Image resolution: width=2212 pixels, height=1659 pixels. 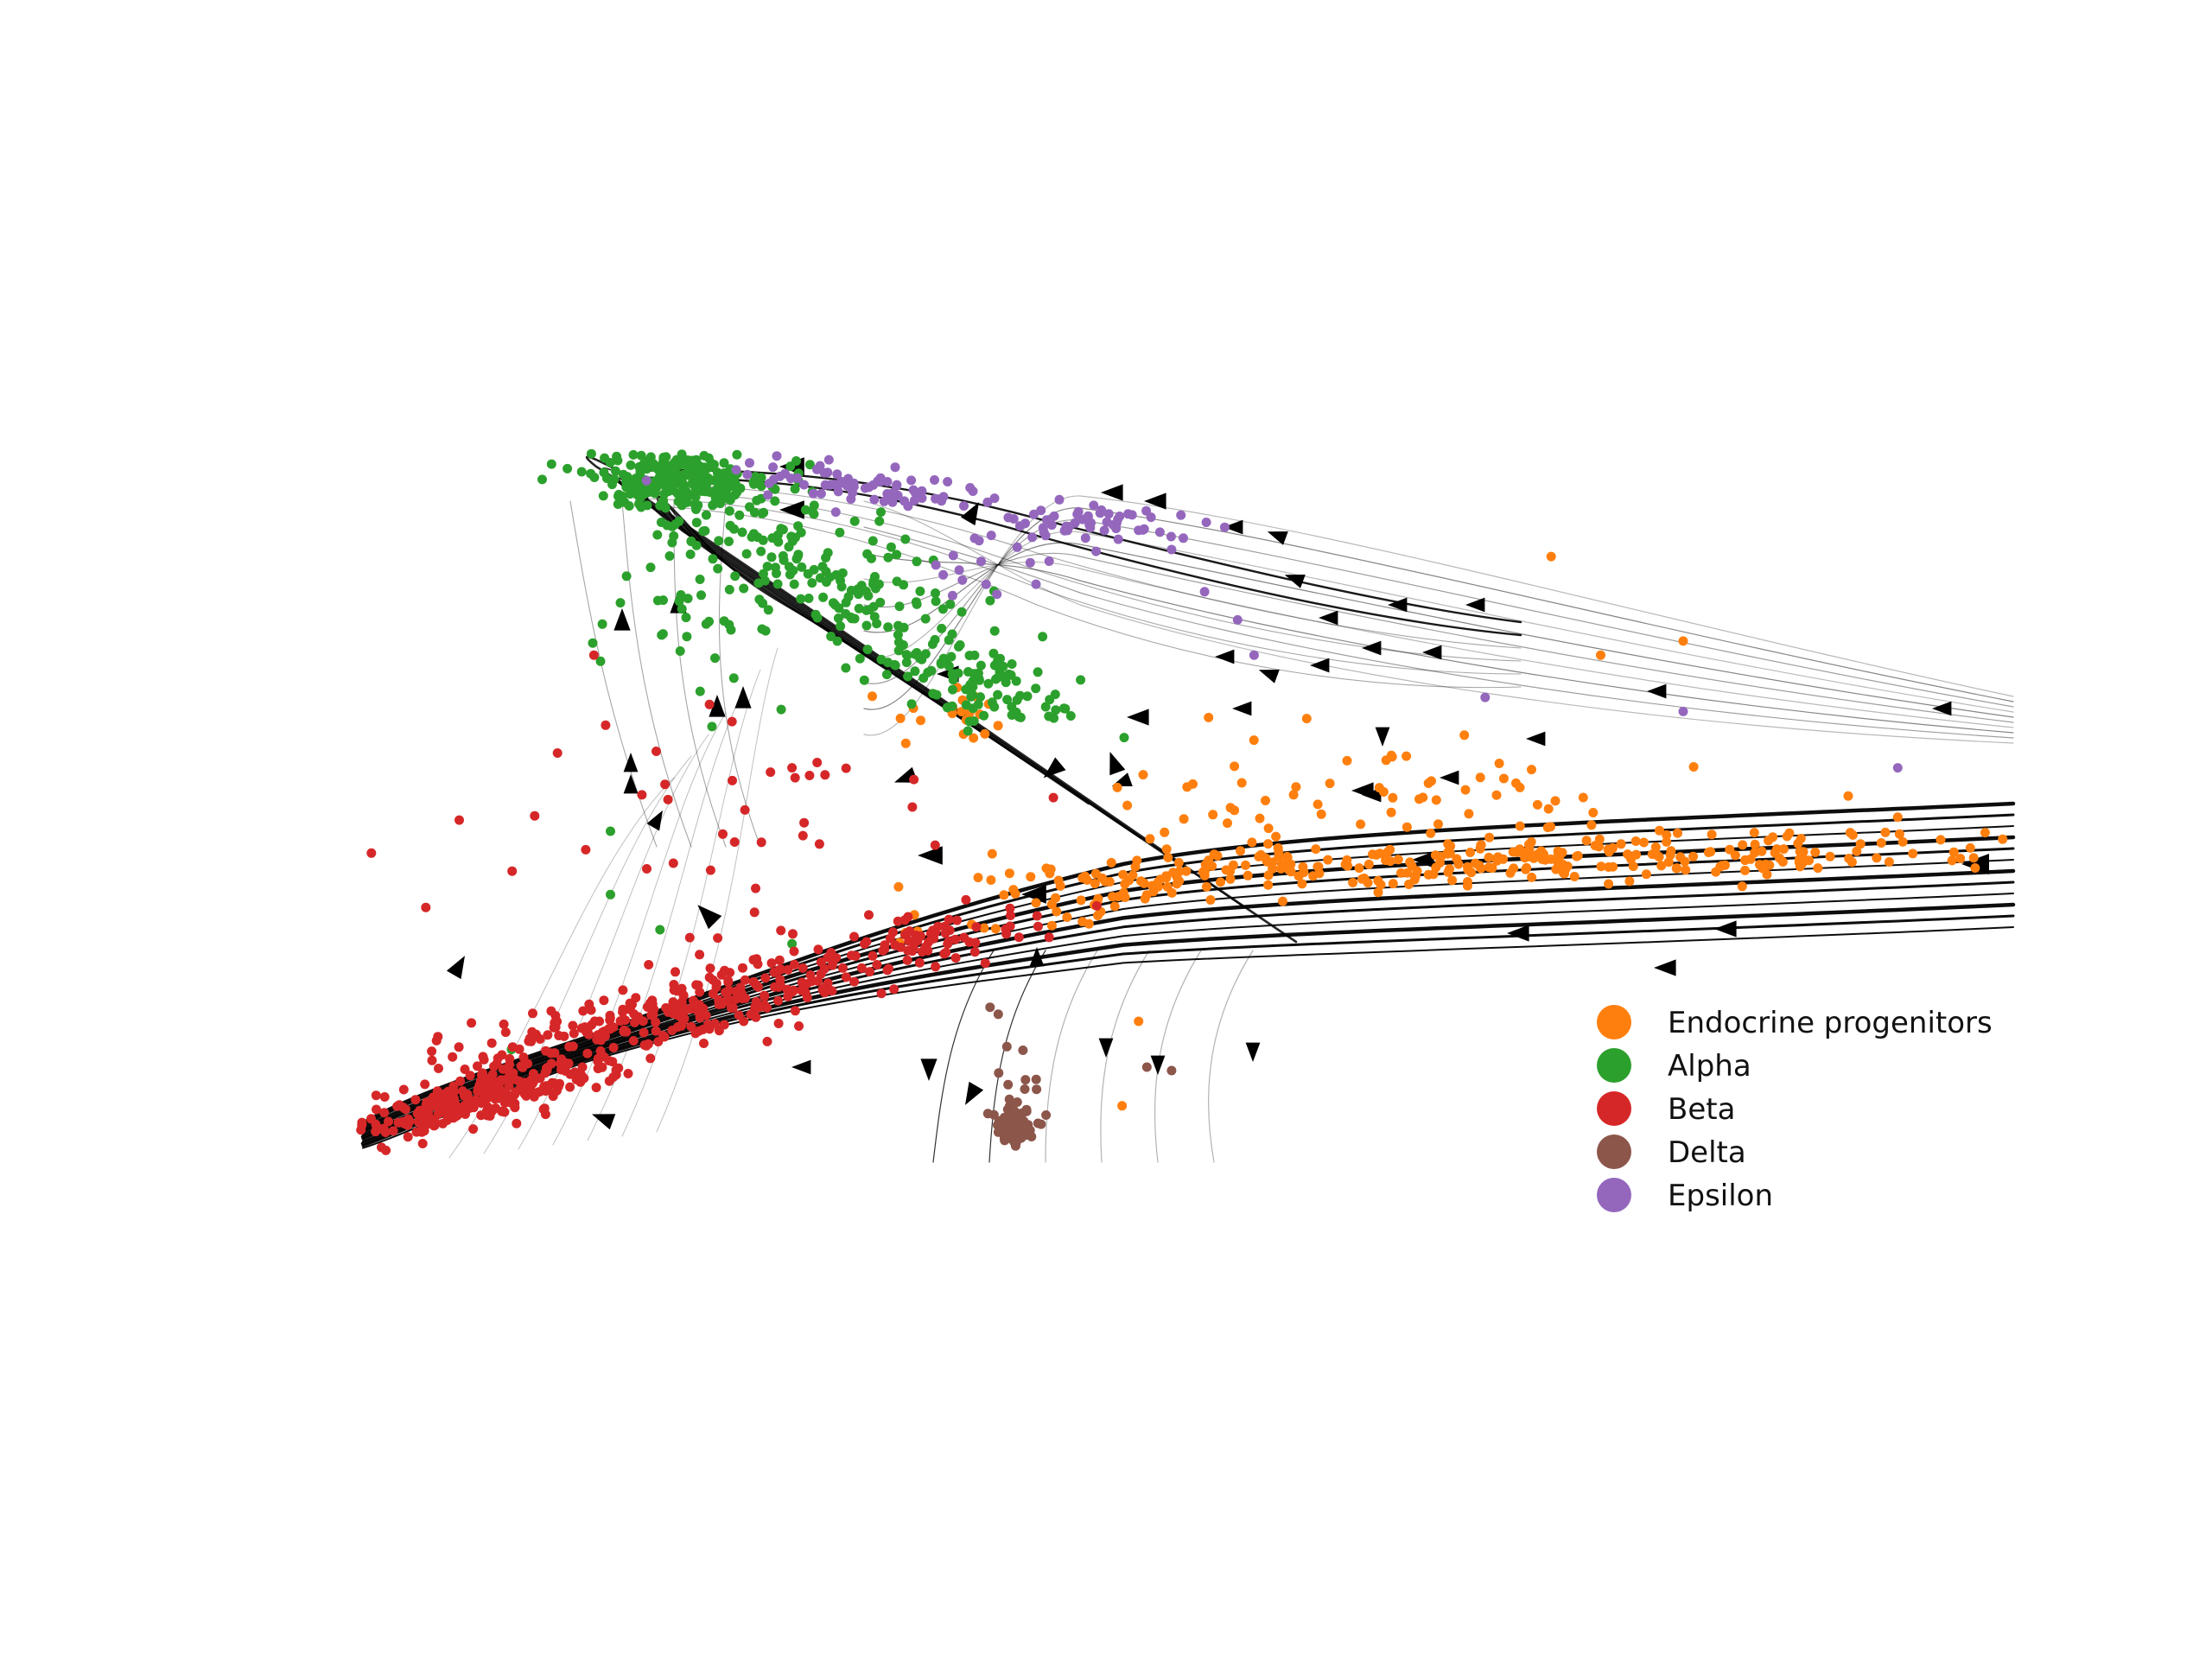 I want to click on legend-label-beta: Beta, so click(x=1701, y=1109).